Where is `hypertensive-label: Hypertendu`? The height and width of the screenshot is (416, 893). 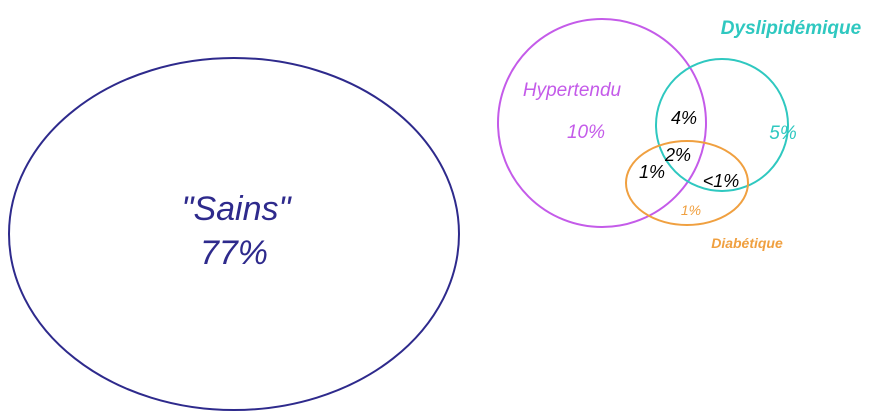 hypertensive-label: Hypertendu is located at coordinates (572, 90).